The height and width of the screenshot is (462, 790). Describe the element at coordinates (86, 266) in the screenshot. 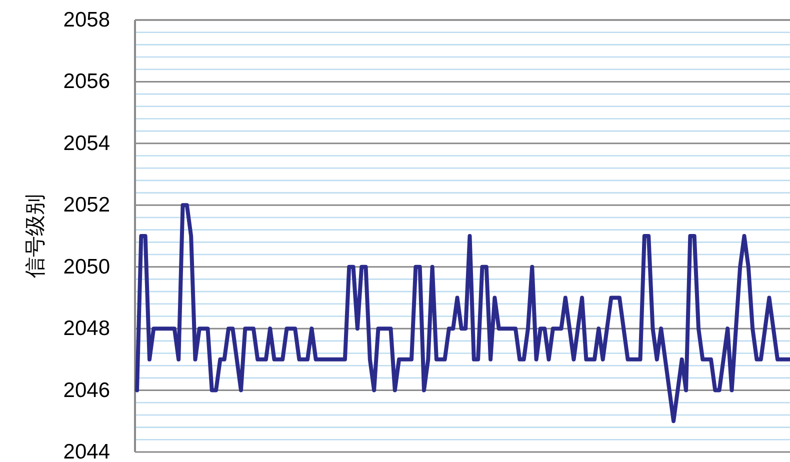

I see `y-tick-label: 2050` at that location.